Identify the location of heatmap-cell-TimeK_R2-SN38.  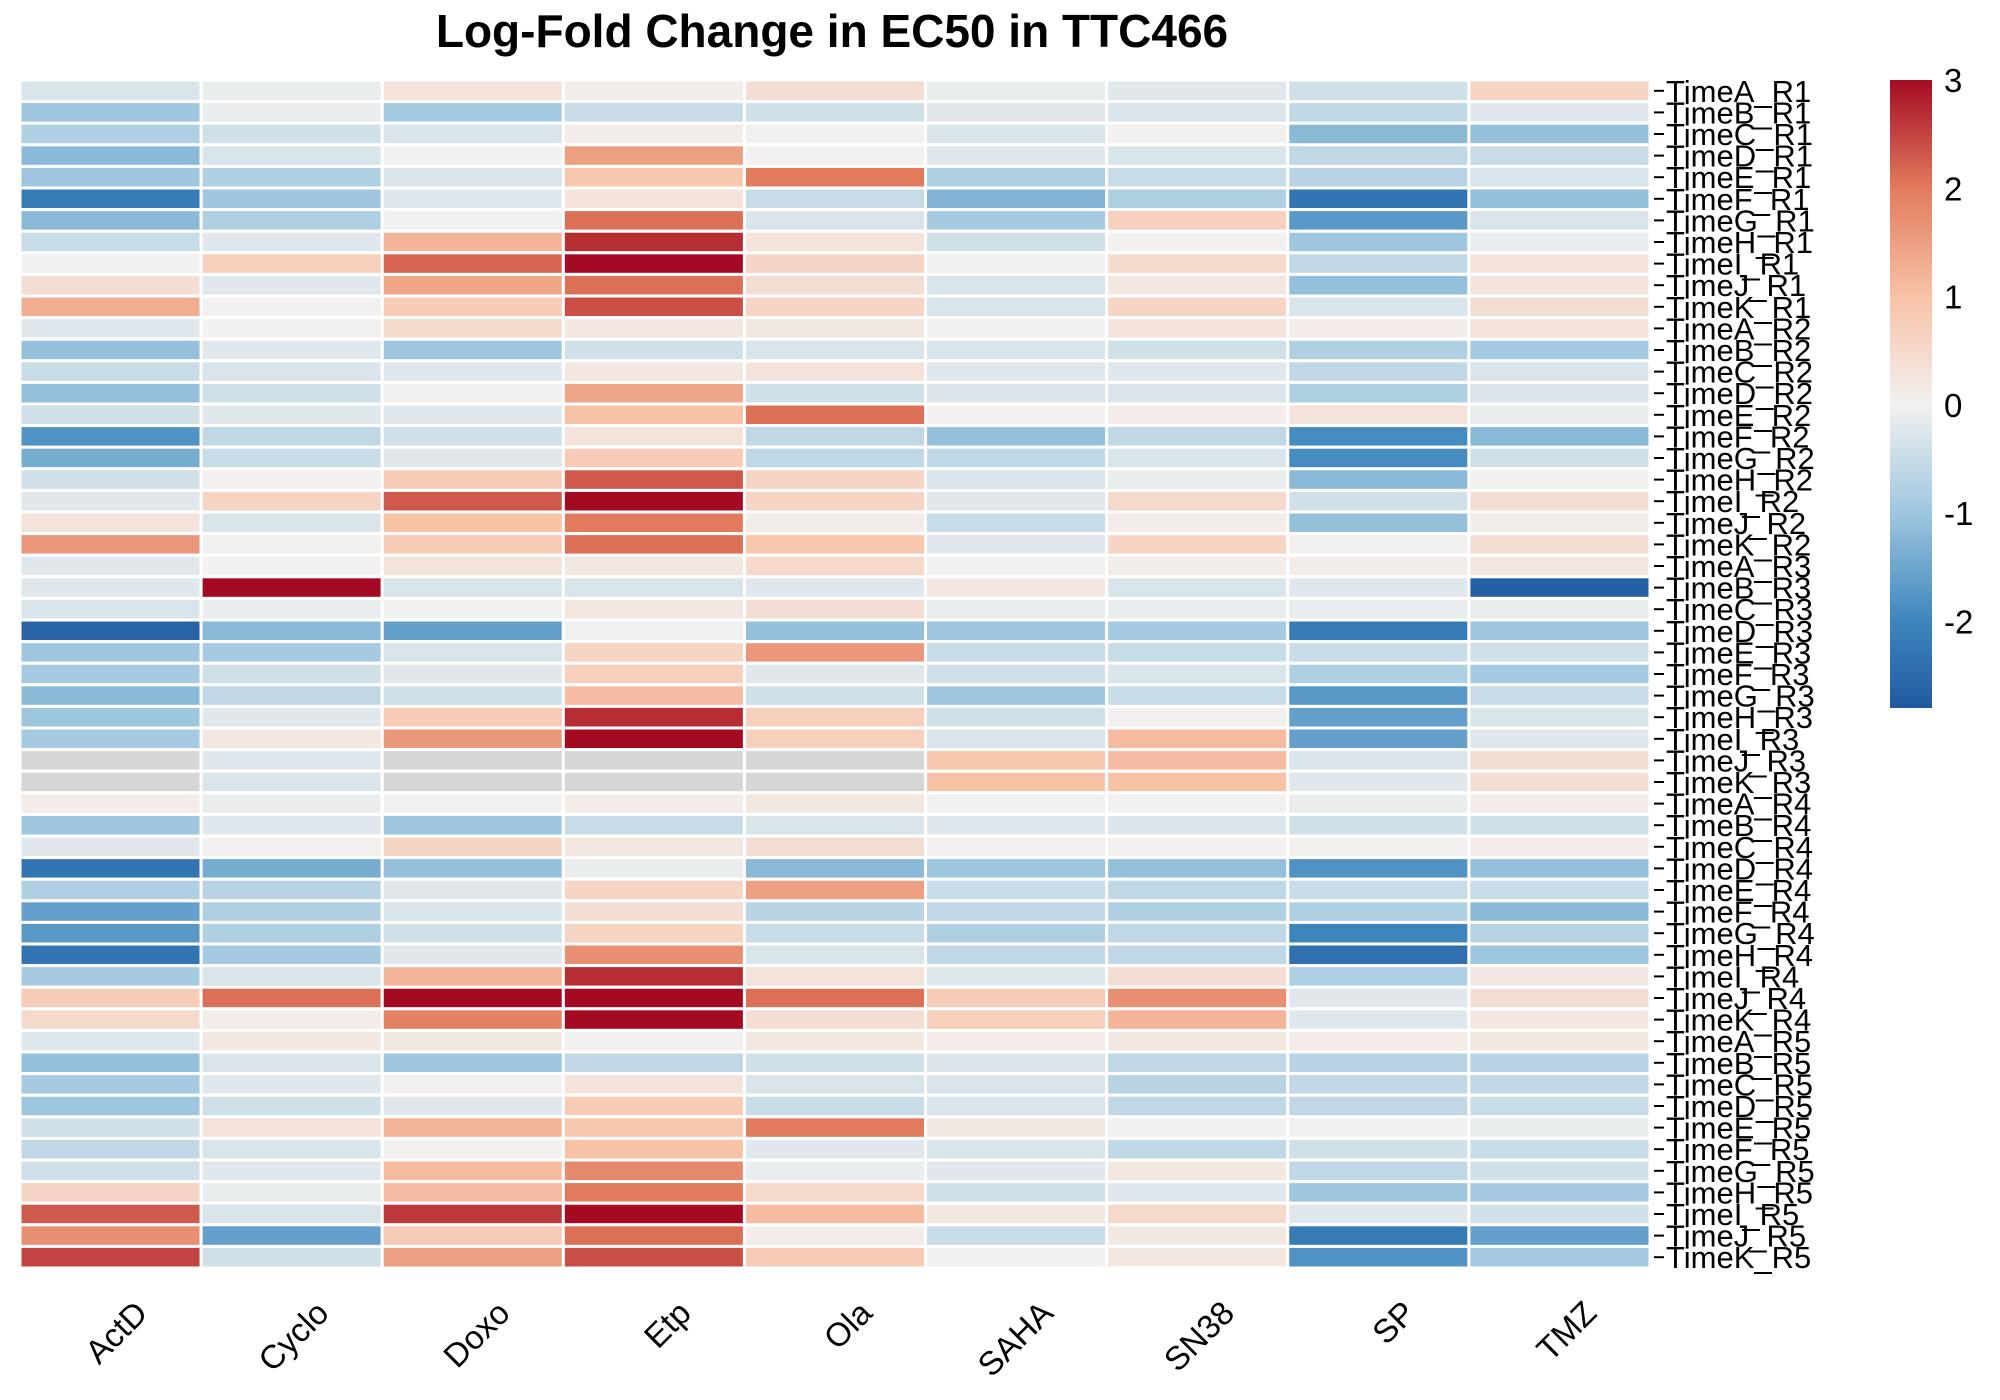
(1197, 544).